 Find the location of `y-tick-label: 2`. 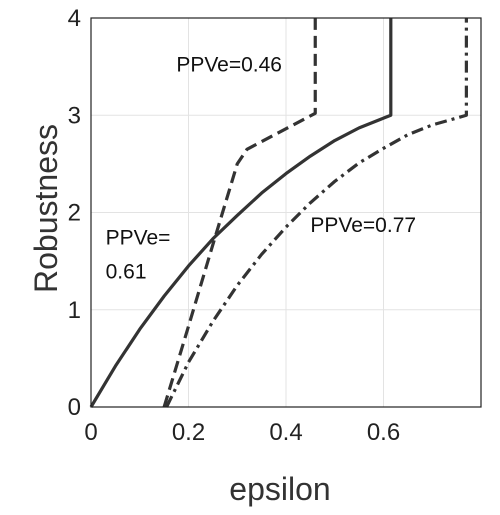

y-tick-label: 2 is located at coordinates (74, 213).